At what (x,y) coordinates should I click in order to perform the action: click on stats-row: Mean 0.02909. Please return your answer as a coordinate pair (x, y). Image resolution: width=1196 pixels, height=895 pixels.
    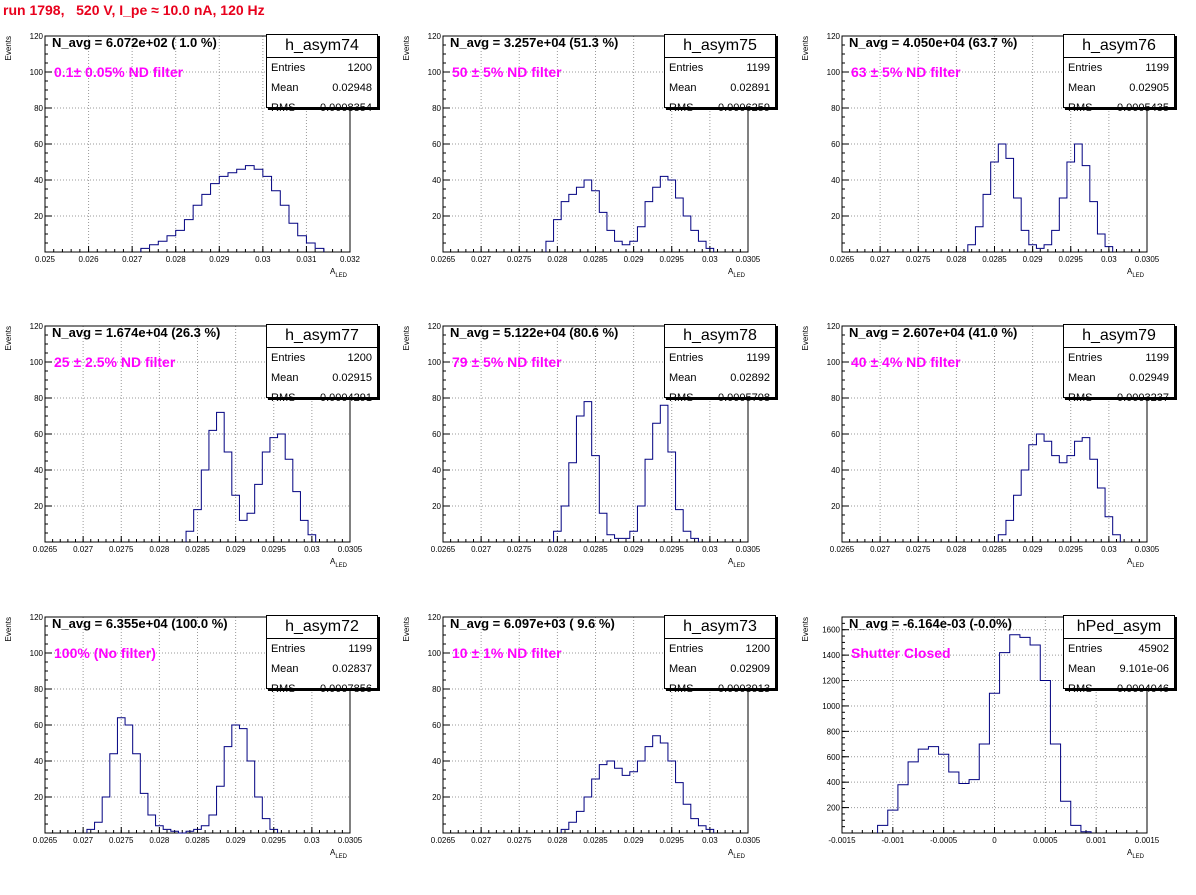
    Looking at the image, I should click on (720, 669).